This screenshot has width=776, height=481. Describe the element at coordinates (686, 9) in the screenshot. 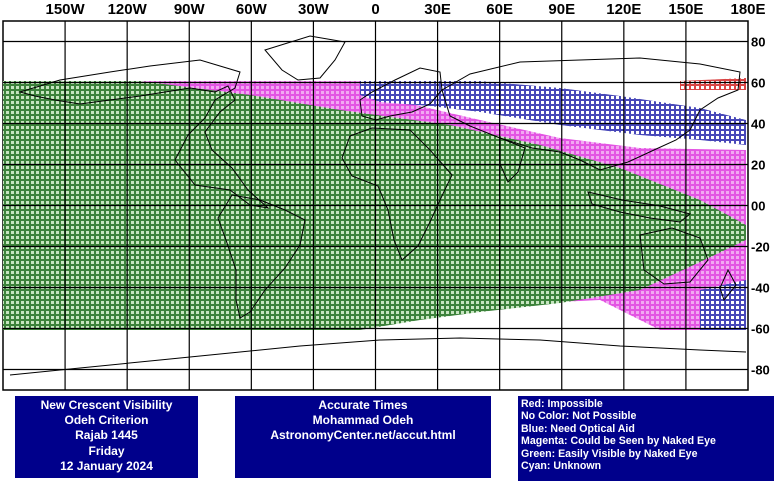

I see `lon-label: 150E` at that location.